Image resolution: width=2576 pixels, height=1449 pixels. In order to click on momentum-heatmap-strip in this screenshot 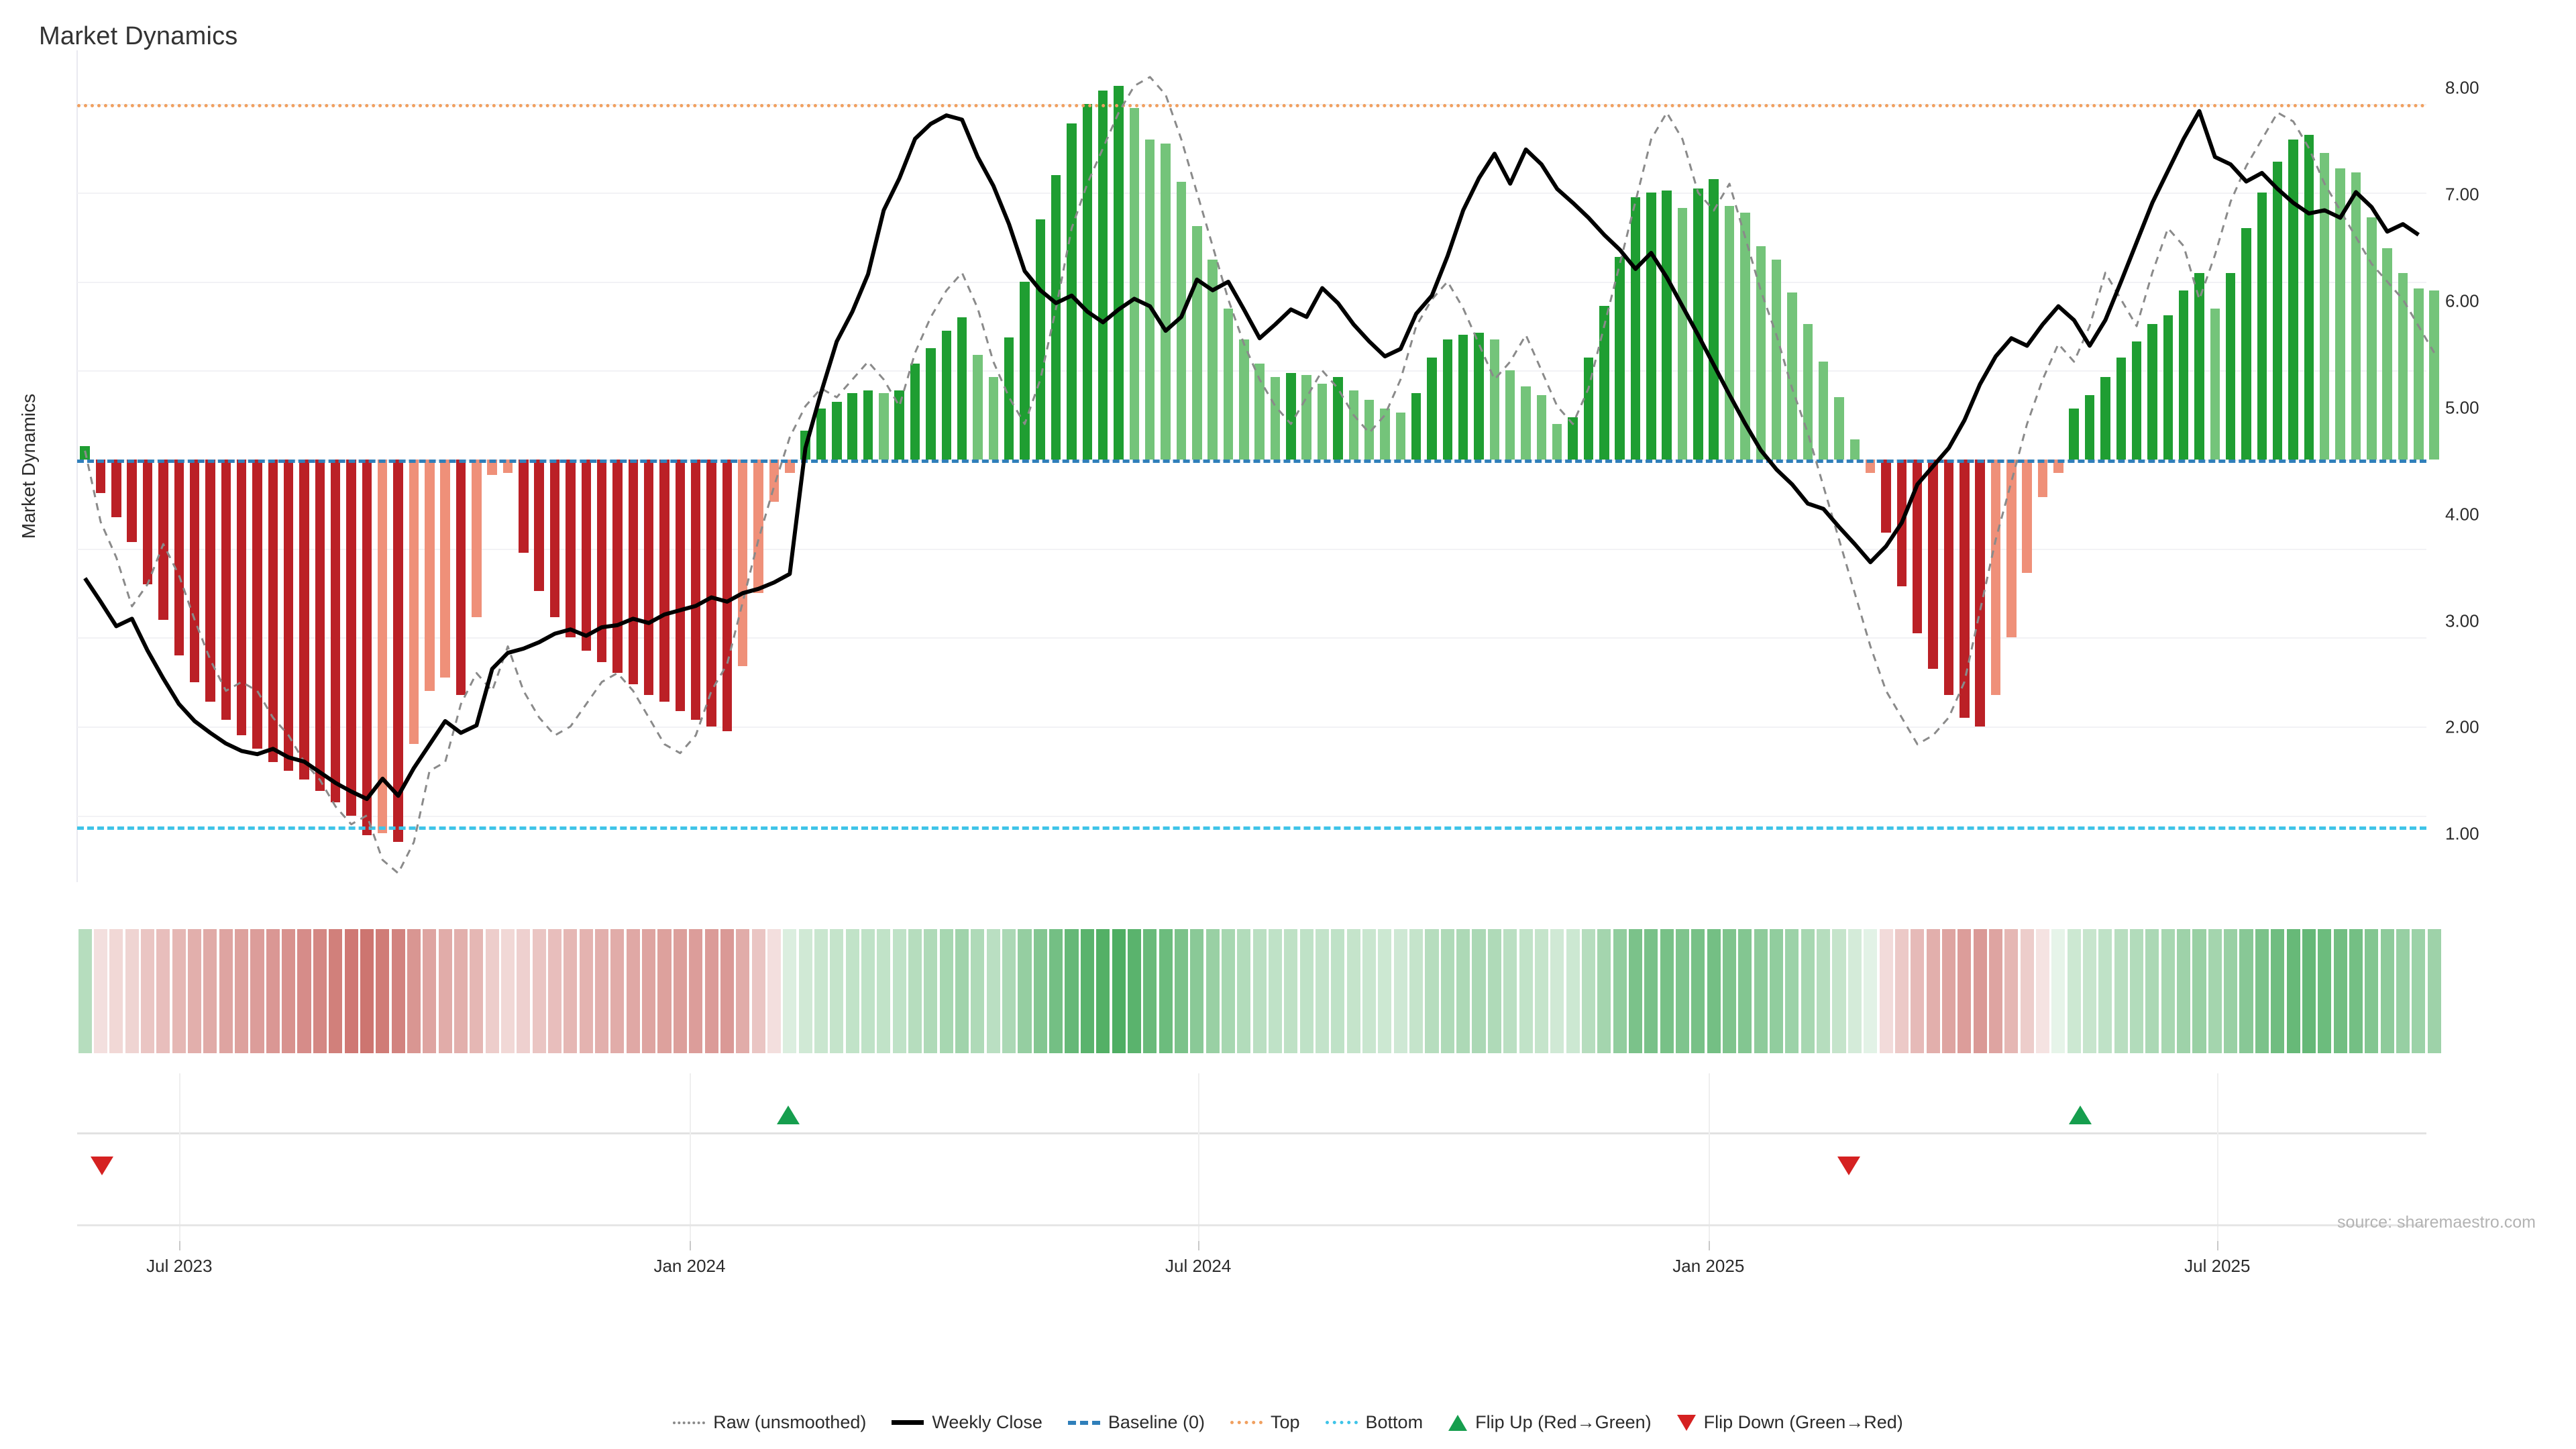, I will do `click(1259, 991)`.